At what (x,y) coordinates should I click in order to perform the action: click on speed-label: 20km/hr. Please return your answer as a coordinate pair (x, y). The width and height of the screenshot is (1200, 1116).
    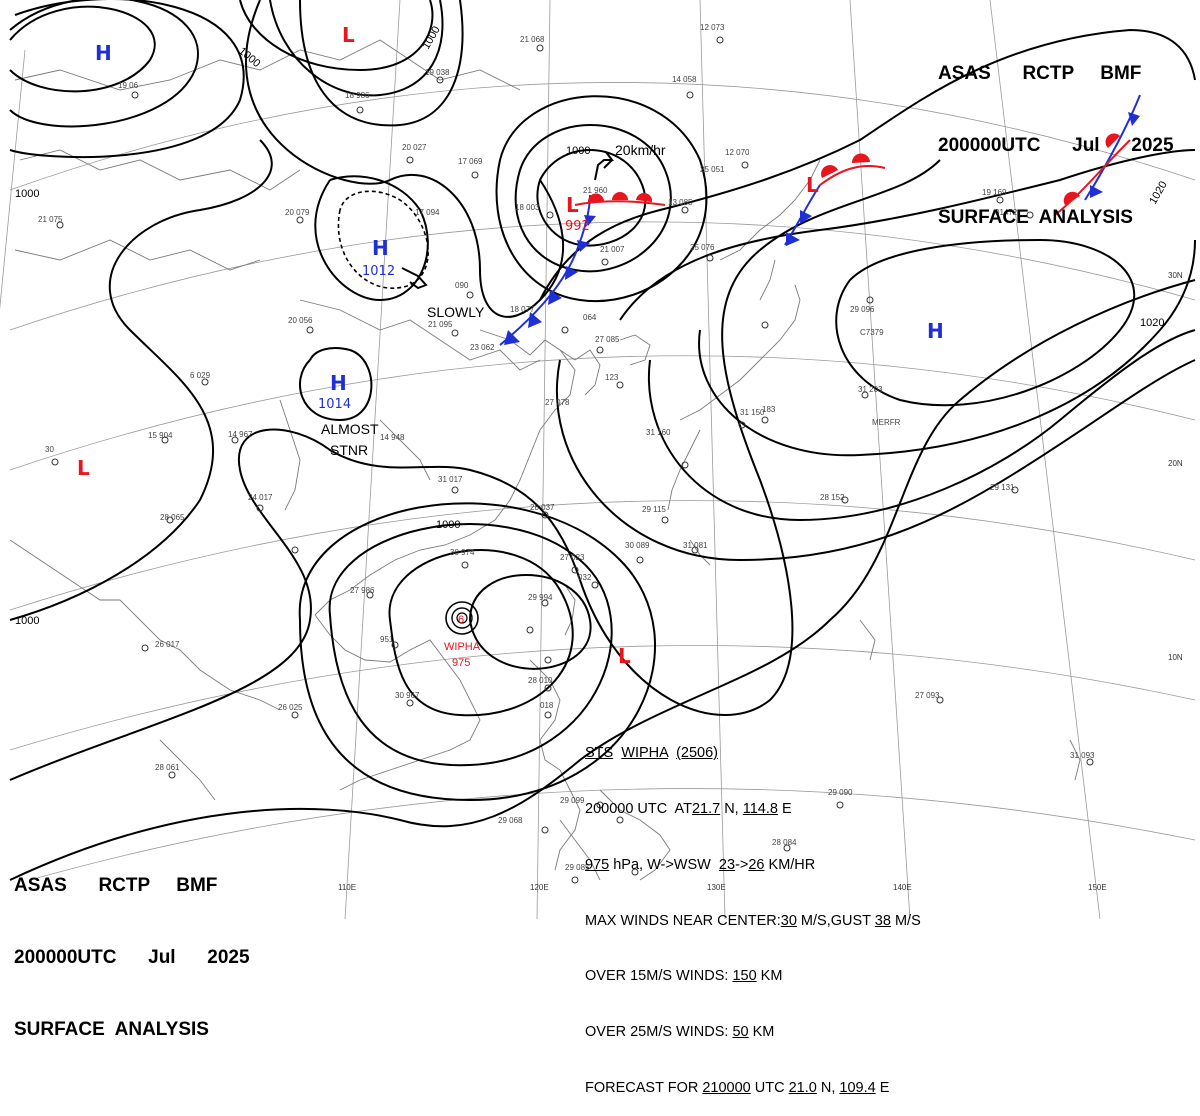
    Looking at the image, I should click on (640, 150).